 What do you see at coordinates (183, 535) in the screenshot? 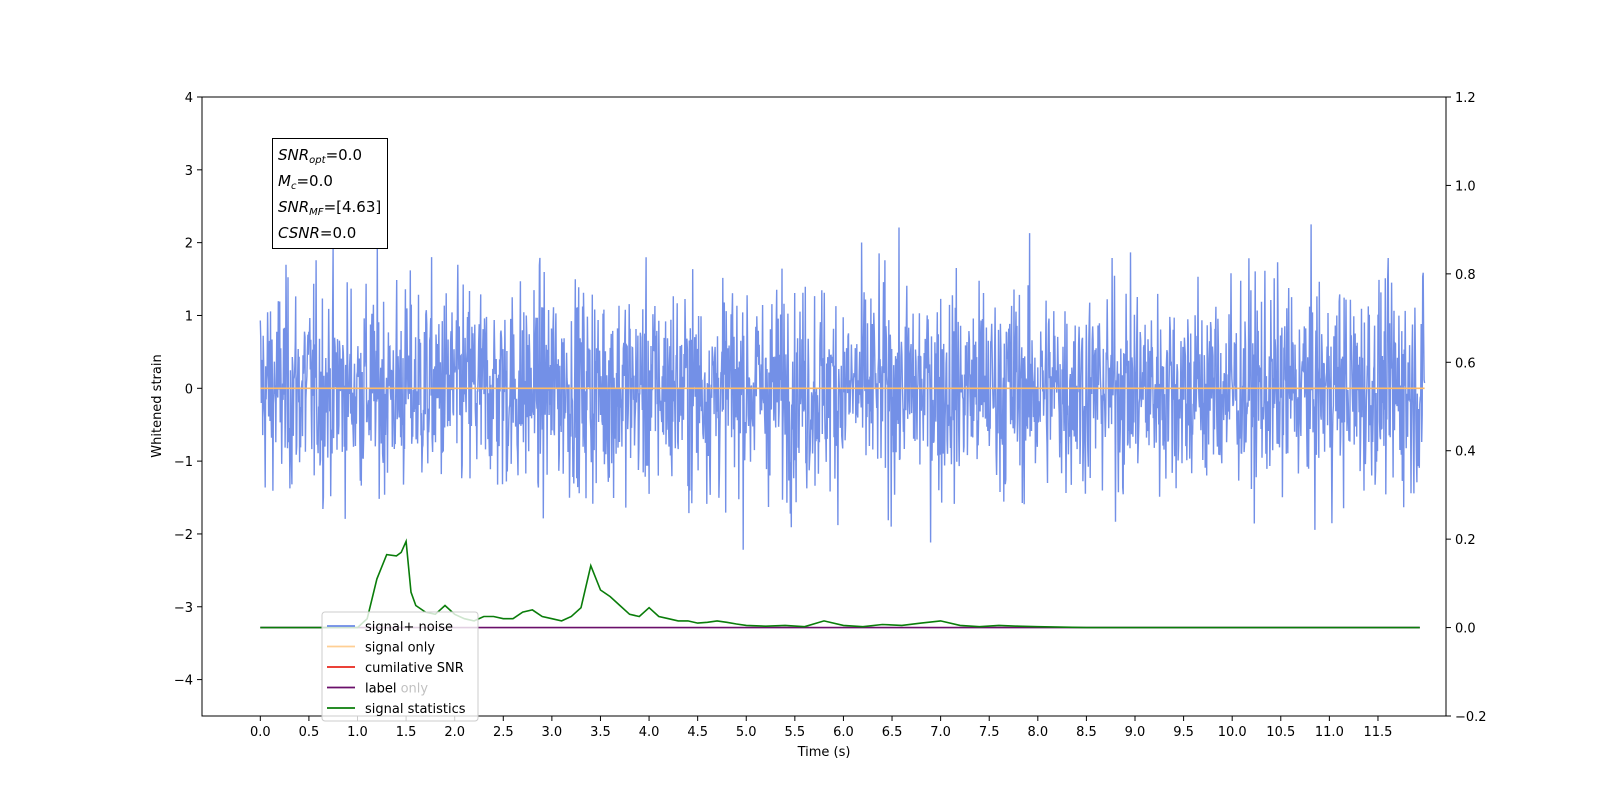
I see `y-tick-label: −2` at bounding box center [183, 535].